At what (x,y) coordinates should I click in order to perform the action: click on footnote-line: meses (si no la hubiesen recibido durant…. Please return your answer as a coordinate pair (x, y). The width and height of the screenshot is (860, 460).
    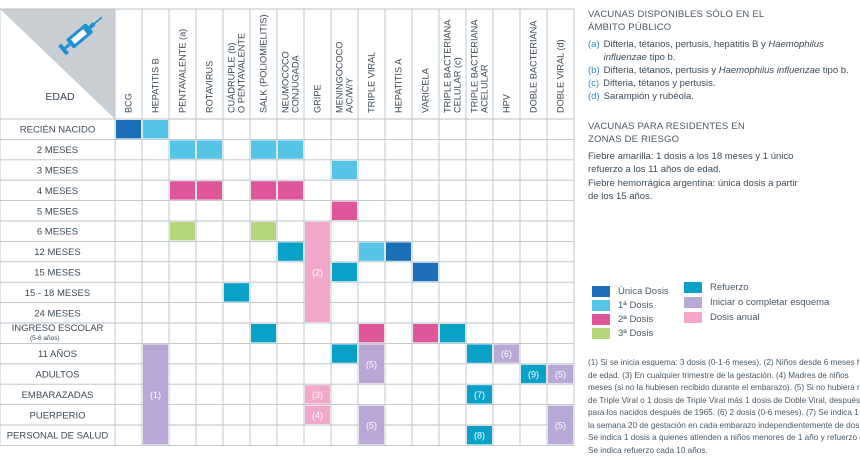
    Looking at the image, I should click on (724, 387).